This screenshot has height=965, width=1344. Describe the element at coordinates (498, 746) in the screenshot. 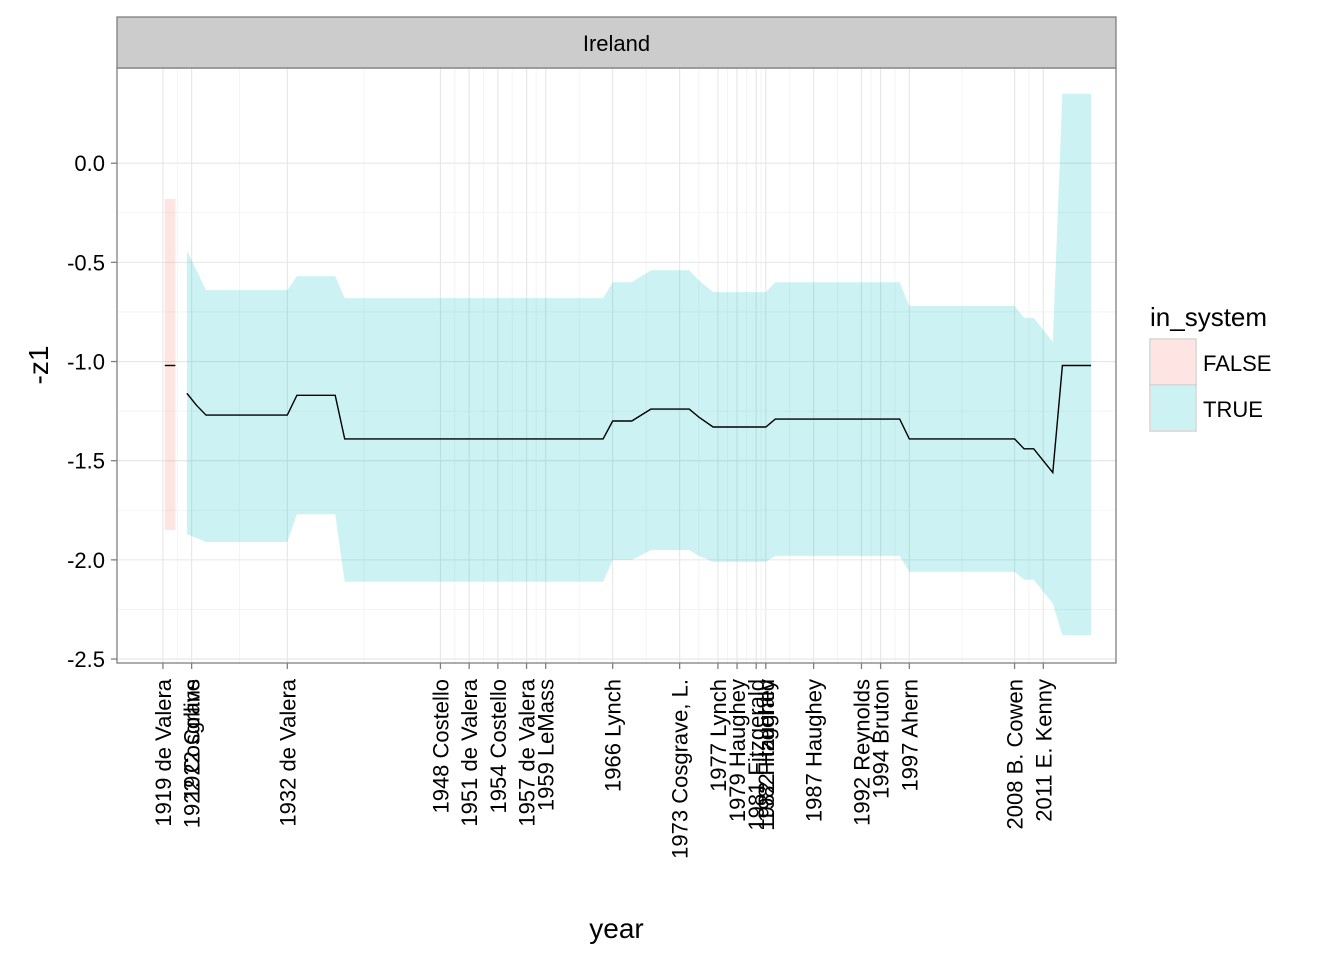

I see `x-tick-label: 1954 Costello` at that location.